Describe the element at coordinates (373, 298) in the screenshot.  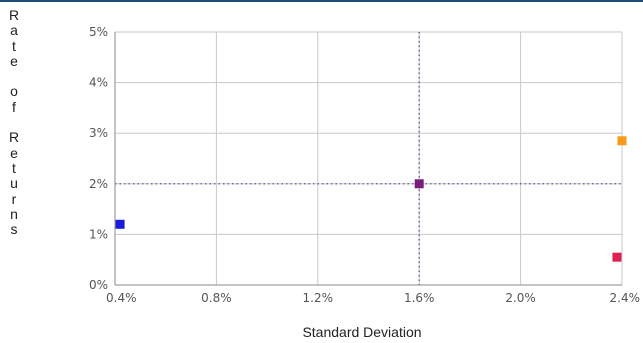
I see `x-tick-labels: 0.4% 0.8% 1.2% 1.6% 2.0% 2.4%` at that location.